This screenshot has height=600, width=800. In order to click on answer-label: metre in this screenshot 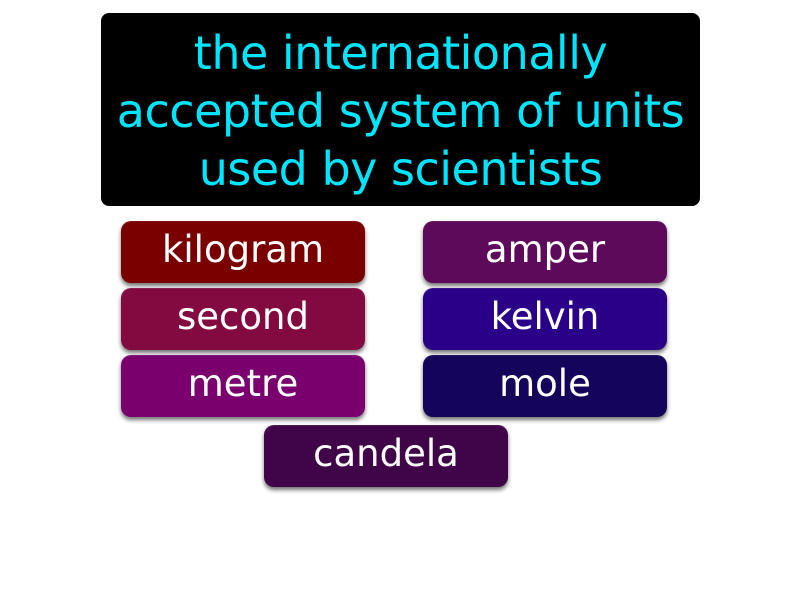, I will do `click(243, 383)`.